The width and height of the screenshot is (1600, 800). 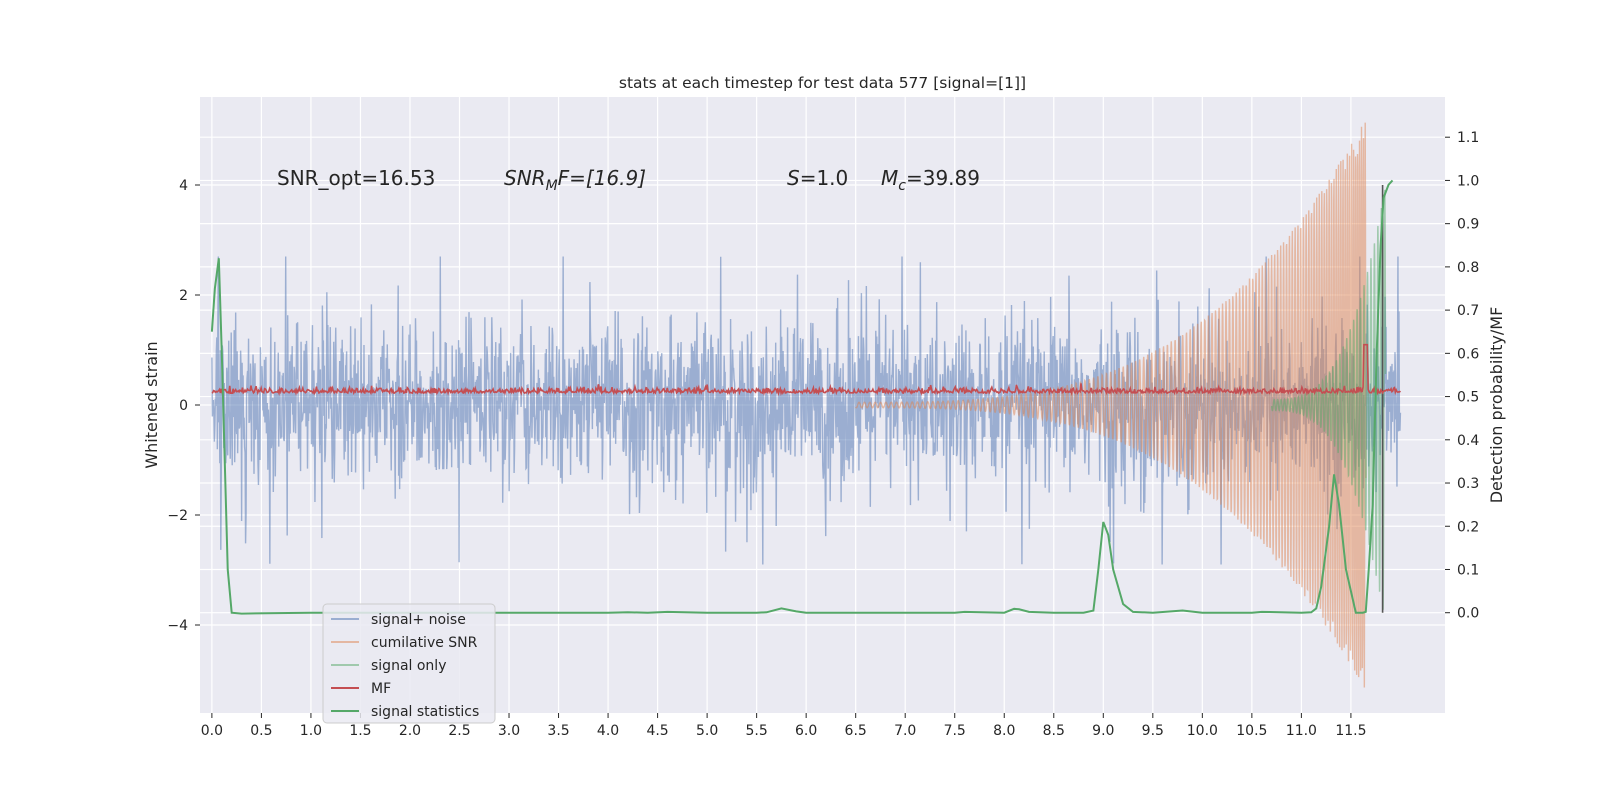 I want to click on x-tick-label: 1.5, so click(x=360, y=731).